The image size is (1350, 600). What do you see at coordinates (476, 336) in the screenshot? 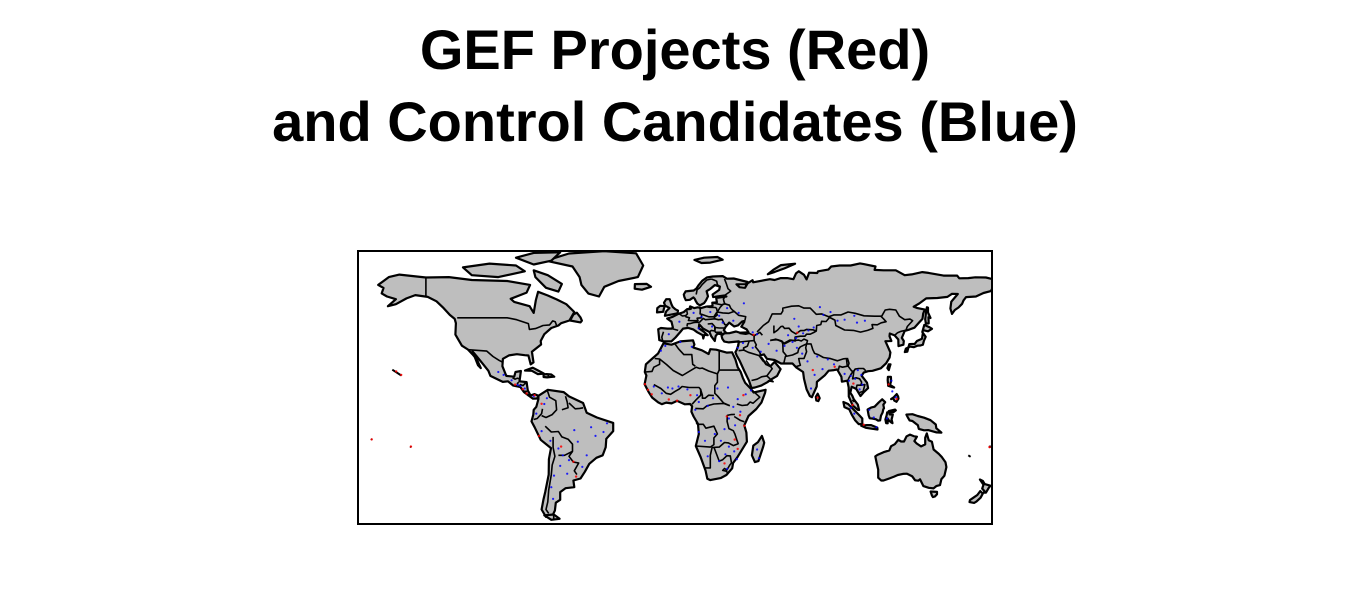
I see `landmass-north-america` at bounding box center [476, 336].